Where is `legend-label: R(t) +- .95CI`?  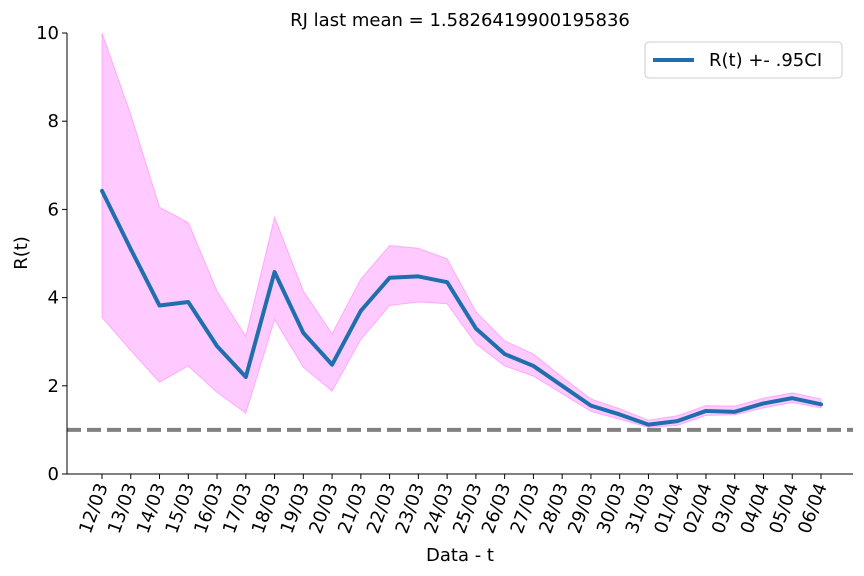
legend-label: R(t) +- .95CI is located at coordinates (765, 60).